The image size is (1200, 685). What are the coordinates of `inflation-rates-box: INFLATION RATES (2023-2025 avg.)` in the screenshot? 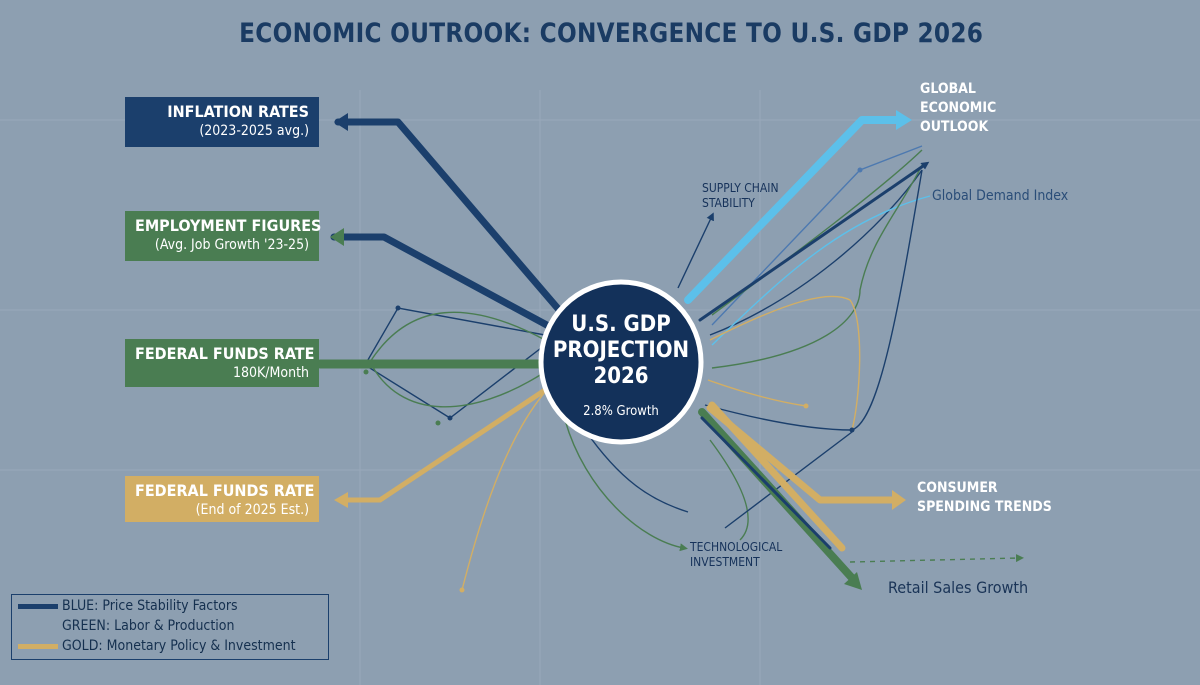 It's located at (222, 122).